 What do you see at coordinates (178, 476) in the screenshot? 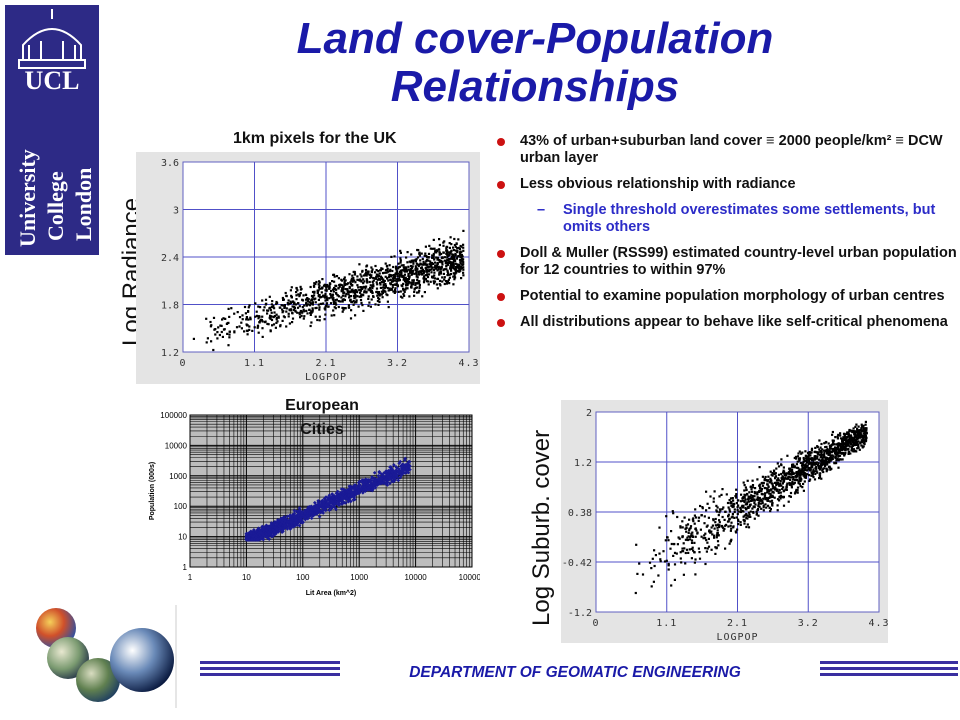
I see `y-tick-label: 1000` at bounding box center [178, 476].